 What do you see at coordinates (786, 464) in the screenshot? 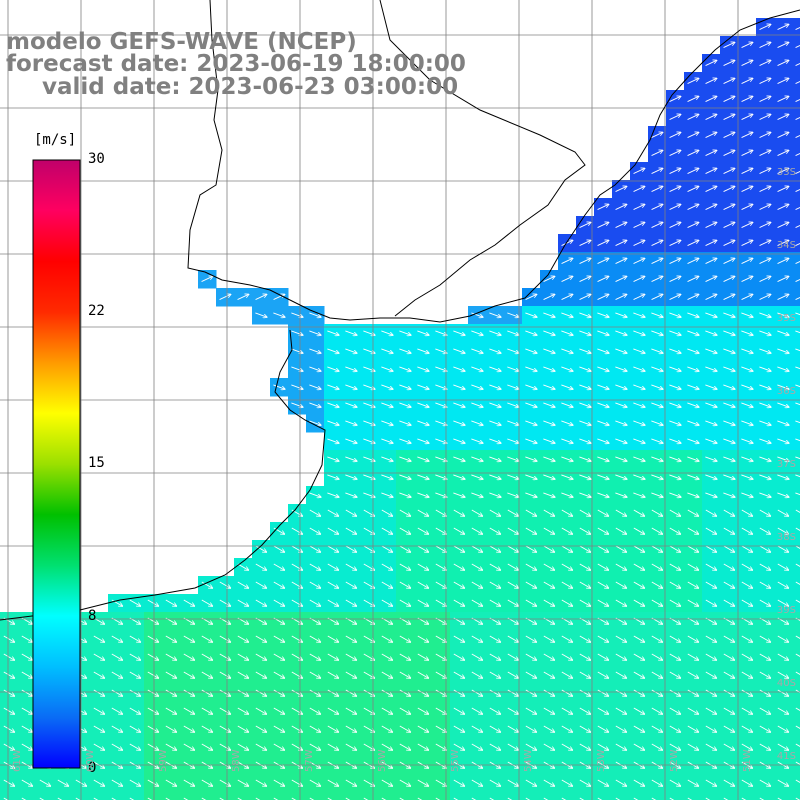
I see `lat-label-37s: 37S` at bounding box center [786, 464].